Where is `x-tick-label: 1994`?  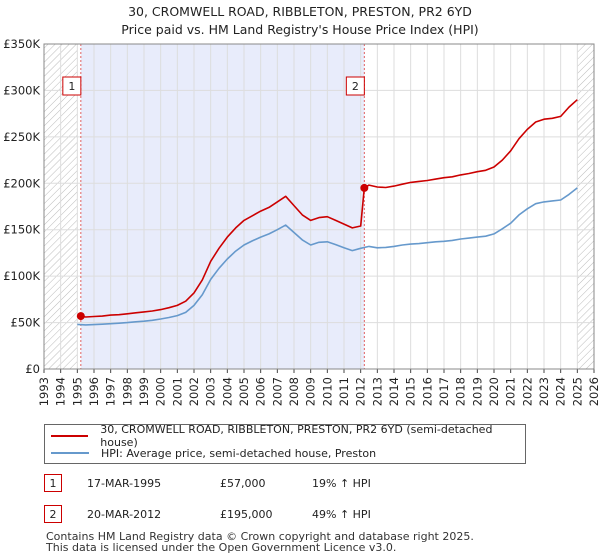
x-tick-label: 1994 is located at coordinates (61, 391).